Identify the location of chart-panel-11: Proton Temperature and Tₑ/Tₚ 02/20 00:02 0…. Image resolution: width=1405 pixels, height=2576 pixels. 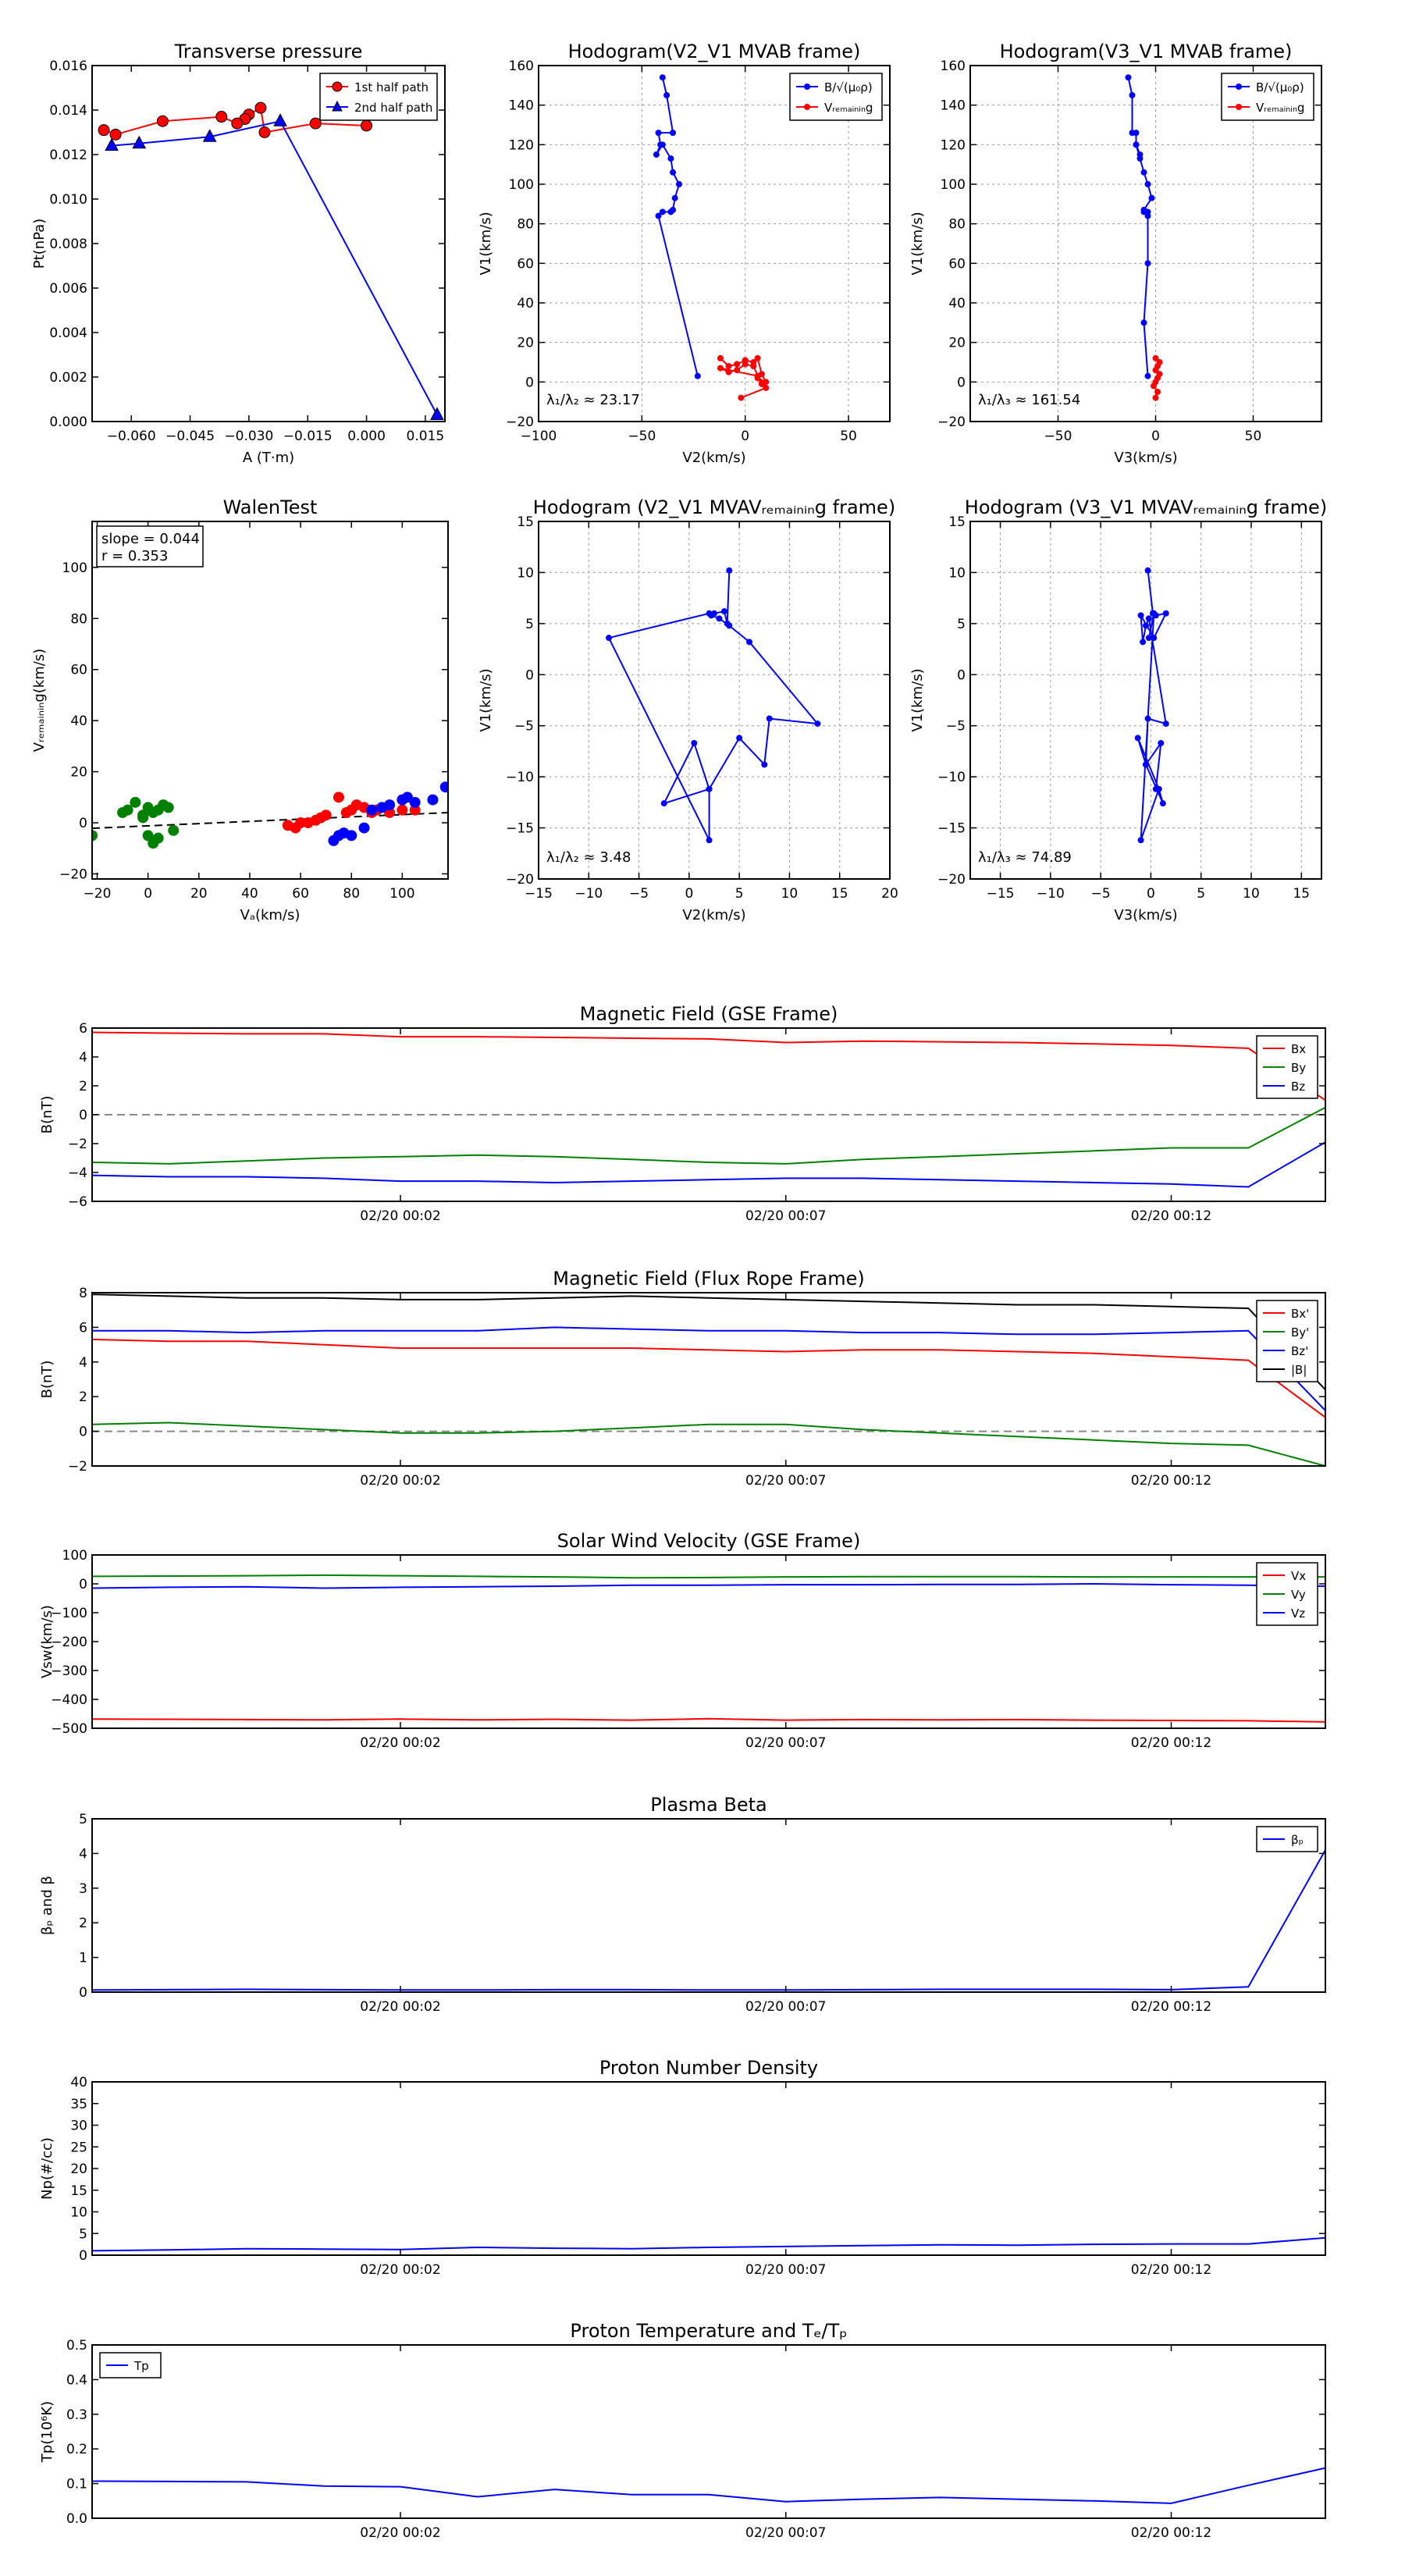
(682, 2430).